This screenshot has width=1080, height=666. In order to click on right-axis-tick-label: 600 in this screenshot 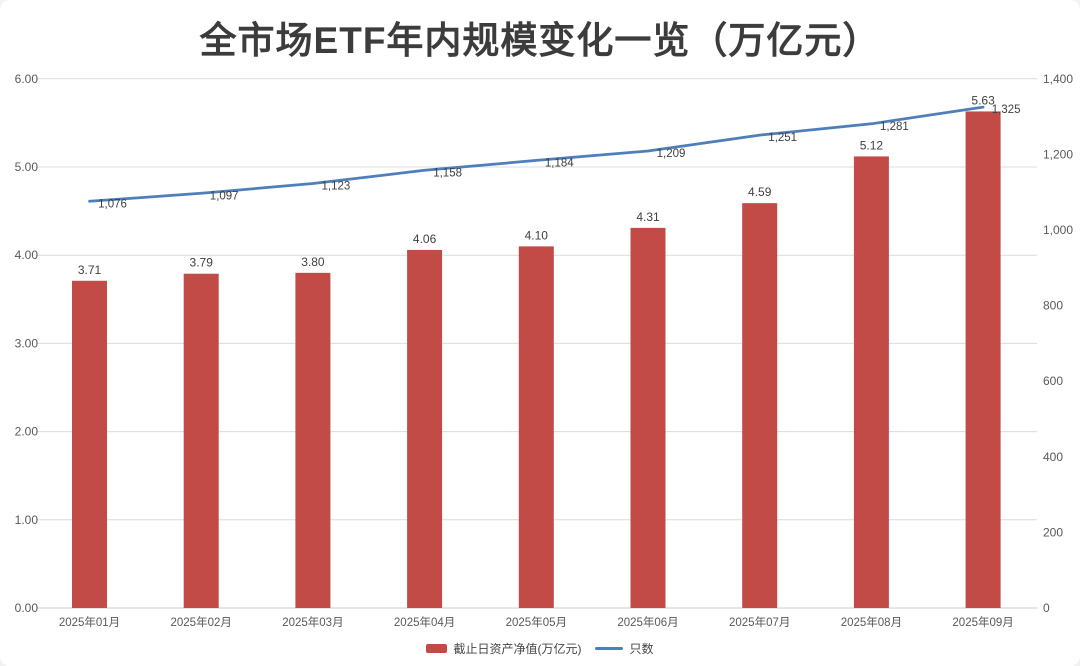, I will do `click(1053, 381)`.